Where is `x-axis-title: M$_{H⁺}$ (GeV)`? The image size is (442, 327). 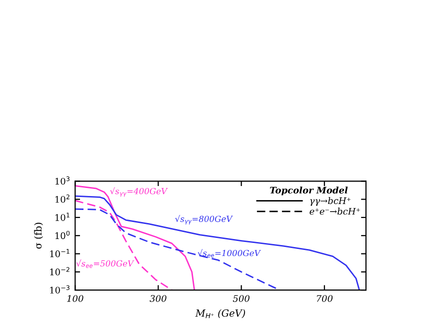 x-axis-title: M$_{H⁺}$ (GeV) is located at coordinates (220, 313).